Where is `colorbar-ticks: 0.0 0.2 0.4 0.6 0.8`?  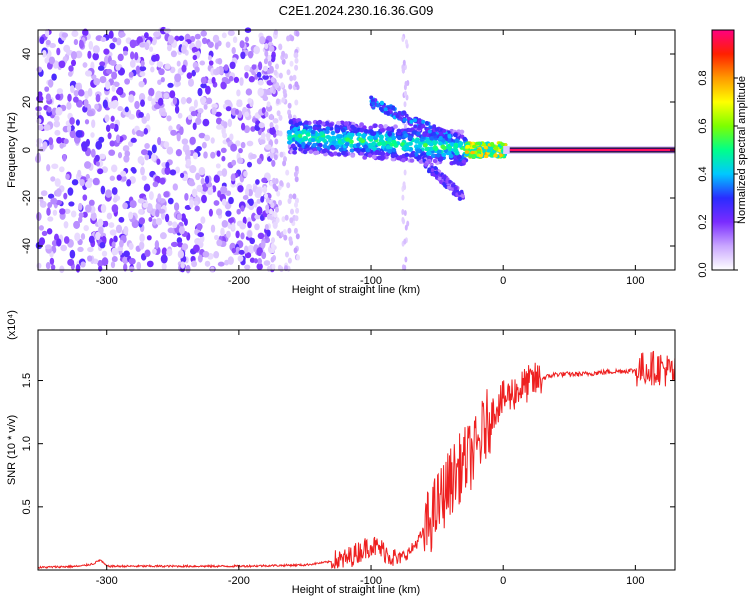 colorbar-ticks: 0.0 0.2 0.4 0.6 0.8 is located at coordinates (717, 174).